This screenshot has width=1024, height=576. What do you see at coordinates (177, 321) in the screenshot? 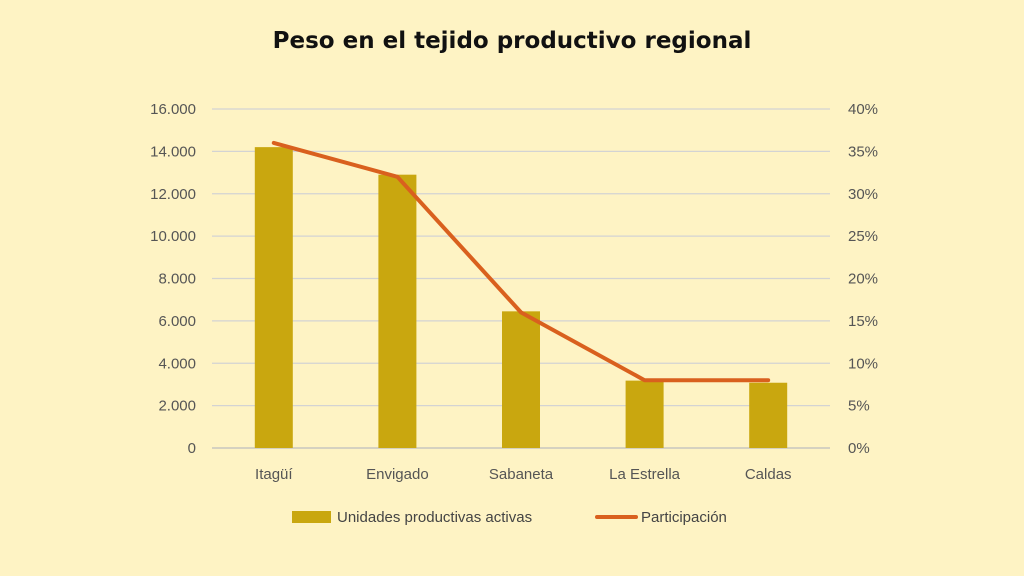
I see `y-left-tick-label: 6.000` at bounding box center [177, 321].